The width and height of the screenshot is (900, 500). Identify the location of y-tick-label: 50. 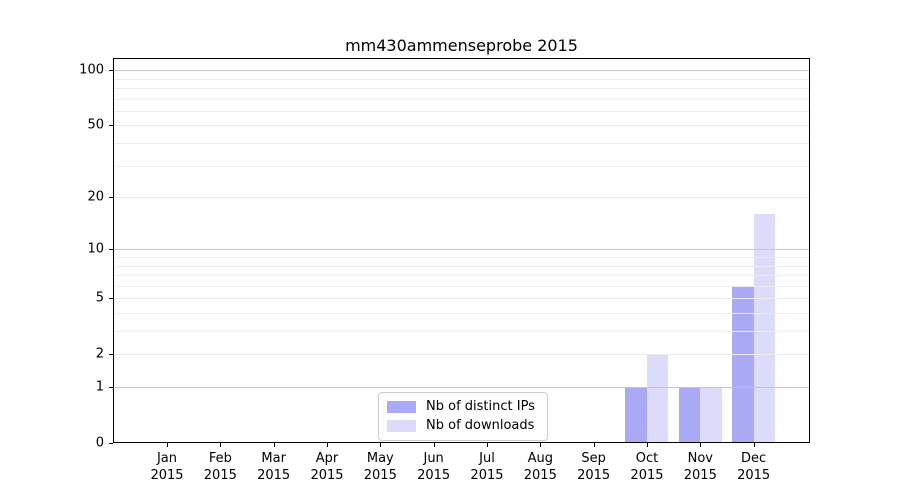
(95, 125).